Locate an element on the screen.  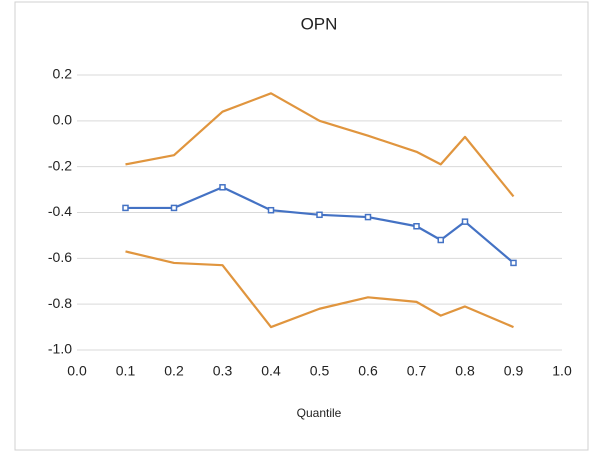
x-tick-label: 0.9 is located at coordinates (514, 371).